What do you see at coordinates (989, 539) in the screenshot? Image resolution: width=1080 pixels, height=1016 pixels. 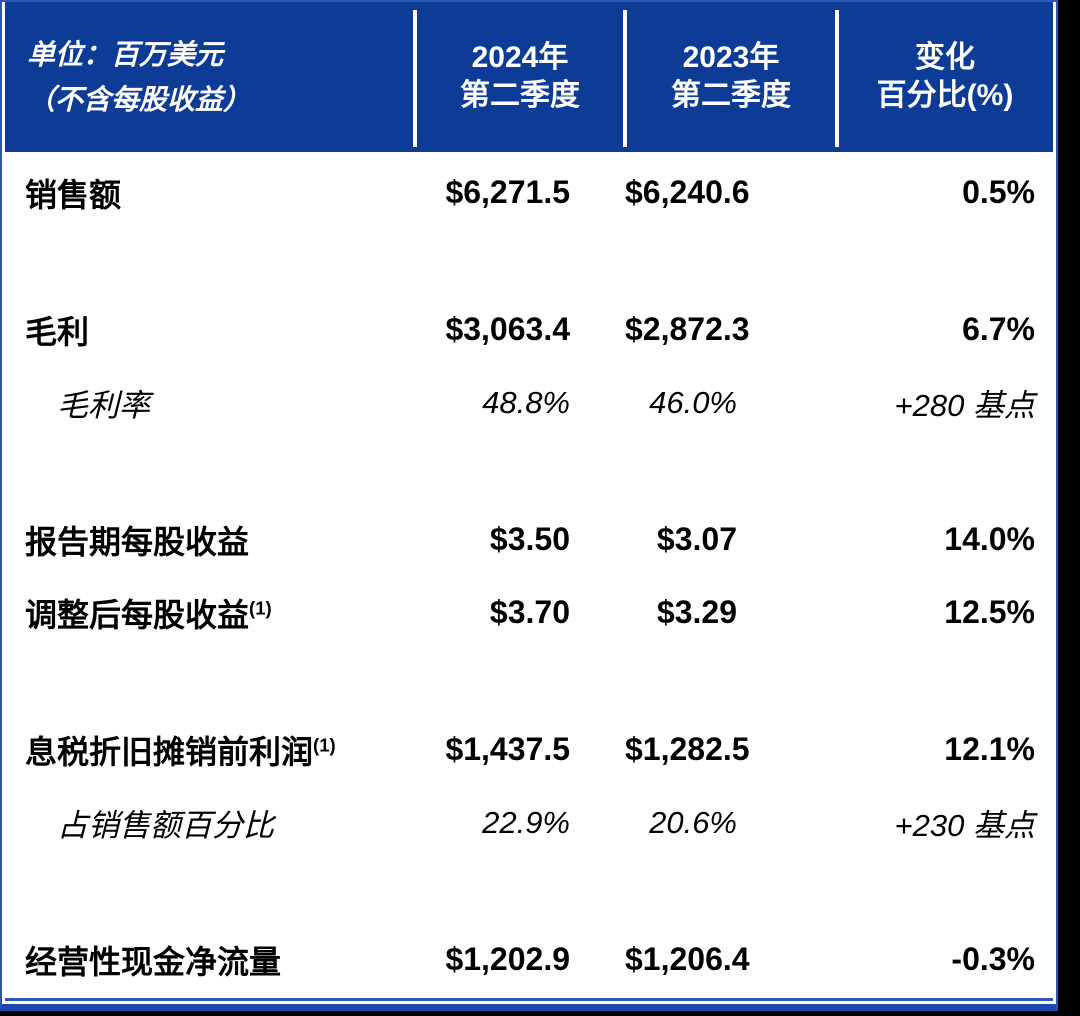 I see `value-change-pct: 14.0%` at bounding box center [989, 539].